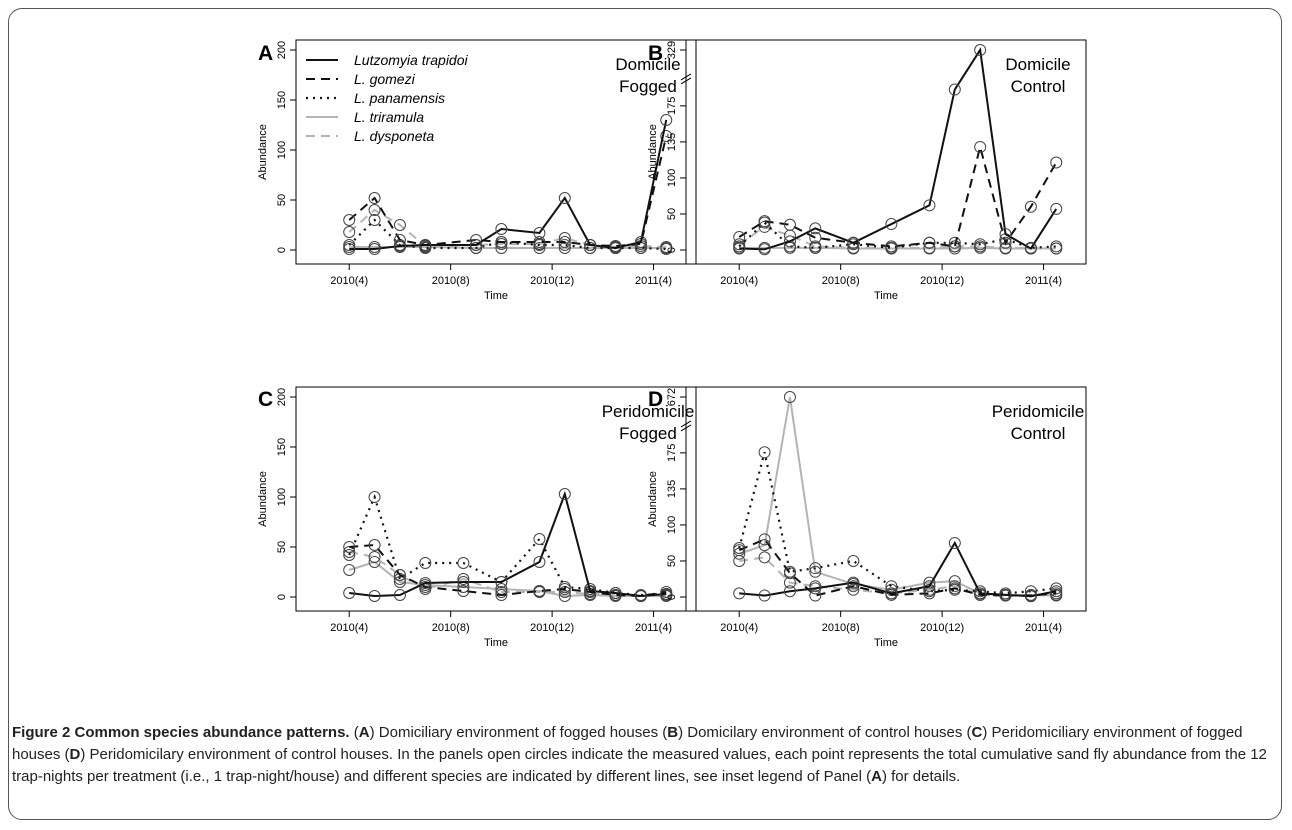 This screenshot has width=1292, height=830. What do you see at coordinates (354, 732) in the screenshot?
I see `caption-segment: (` at bounding box center [354, 732].